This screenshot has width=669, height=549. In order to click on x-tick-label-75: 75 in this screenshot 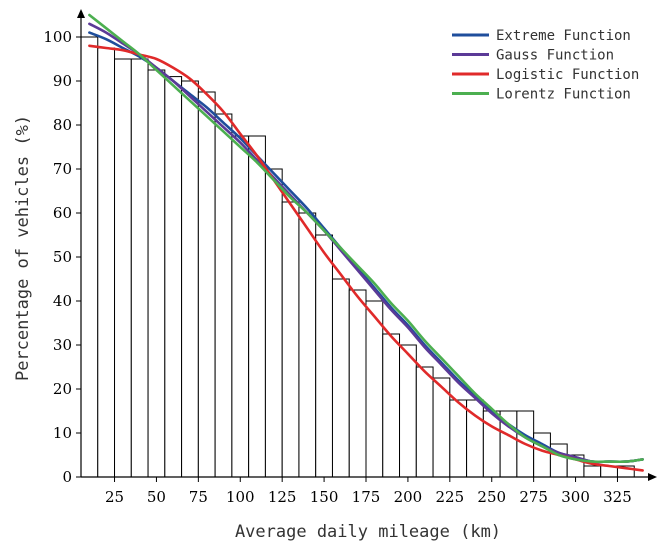, I will do `click(198, 497)`.